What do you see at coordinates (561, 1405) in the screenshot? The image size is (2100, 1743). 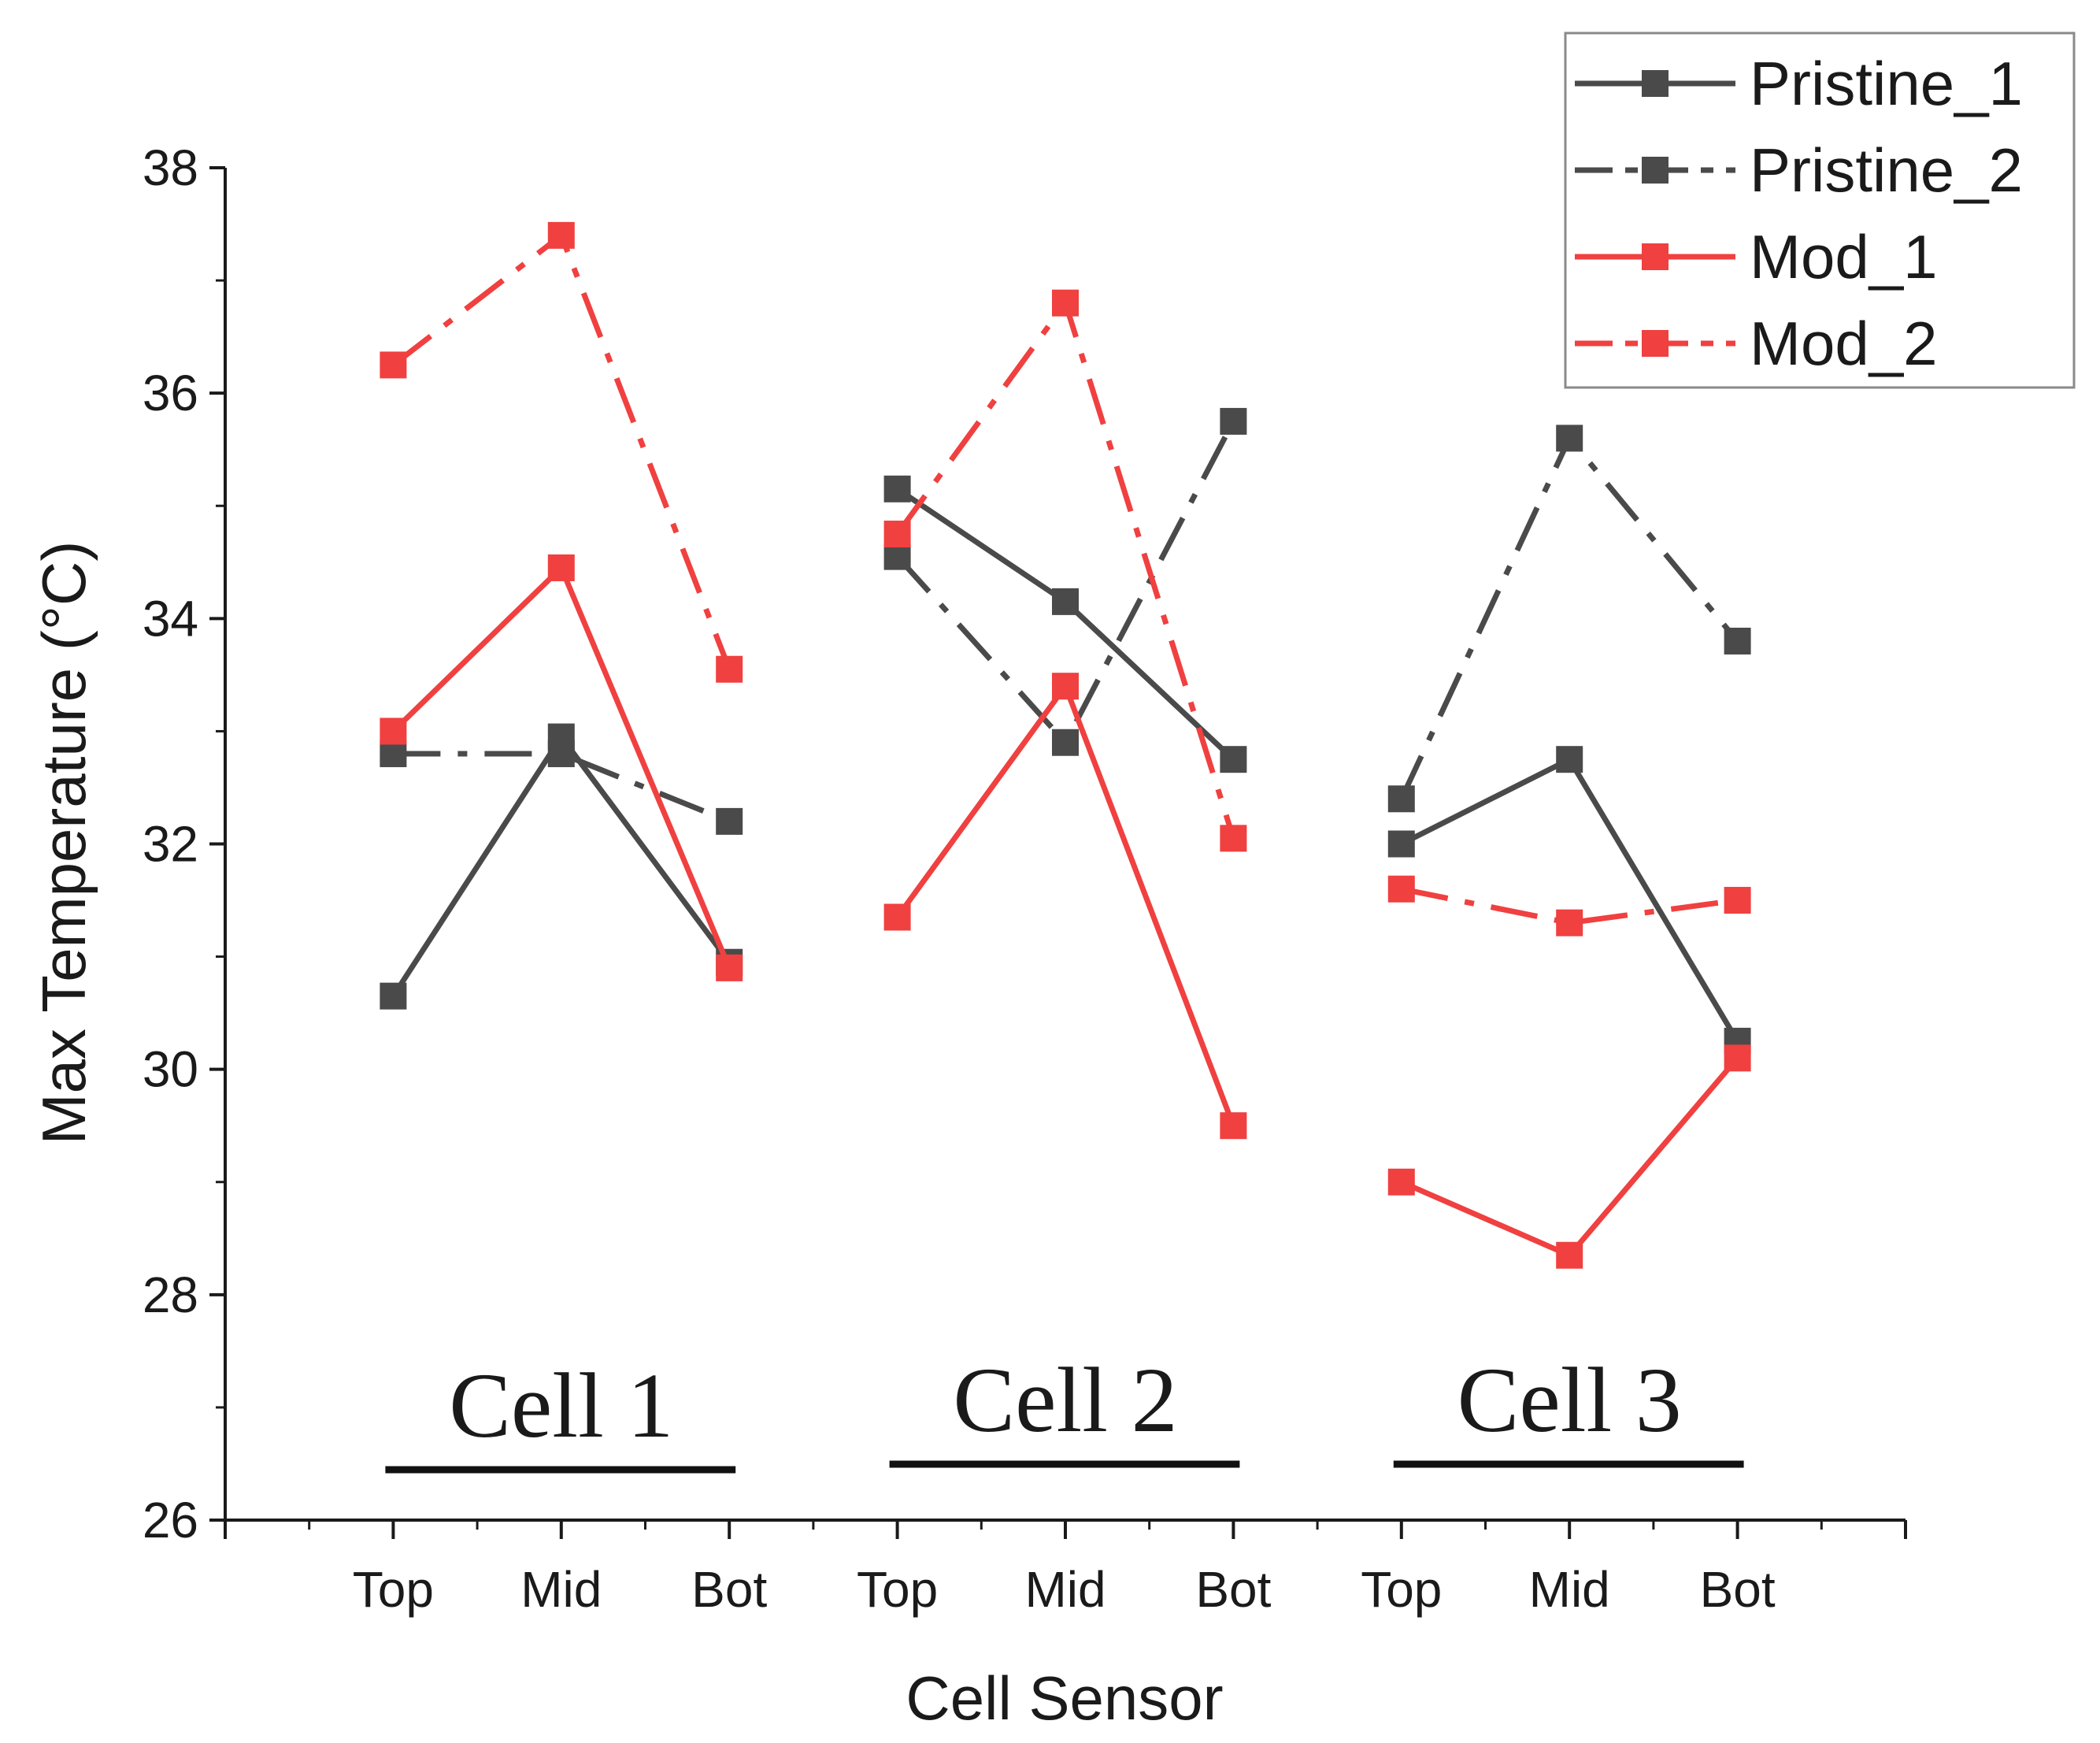 I see `cell-group-label: Cell 1` at bounding box center [561, 1405].